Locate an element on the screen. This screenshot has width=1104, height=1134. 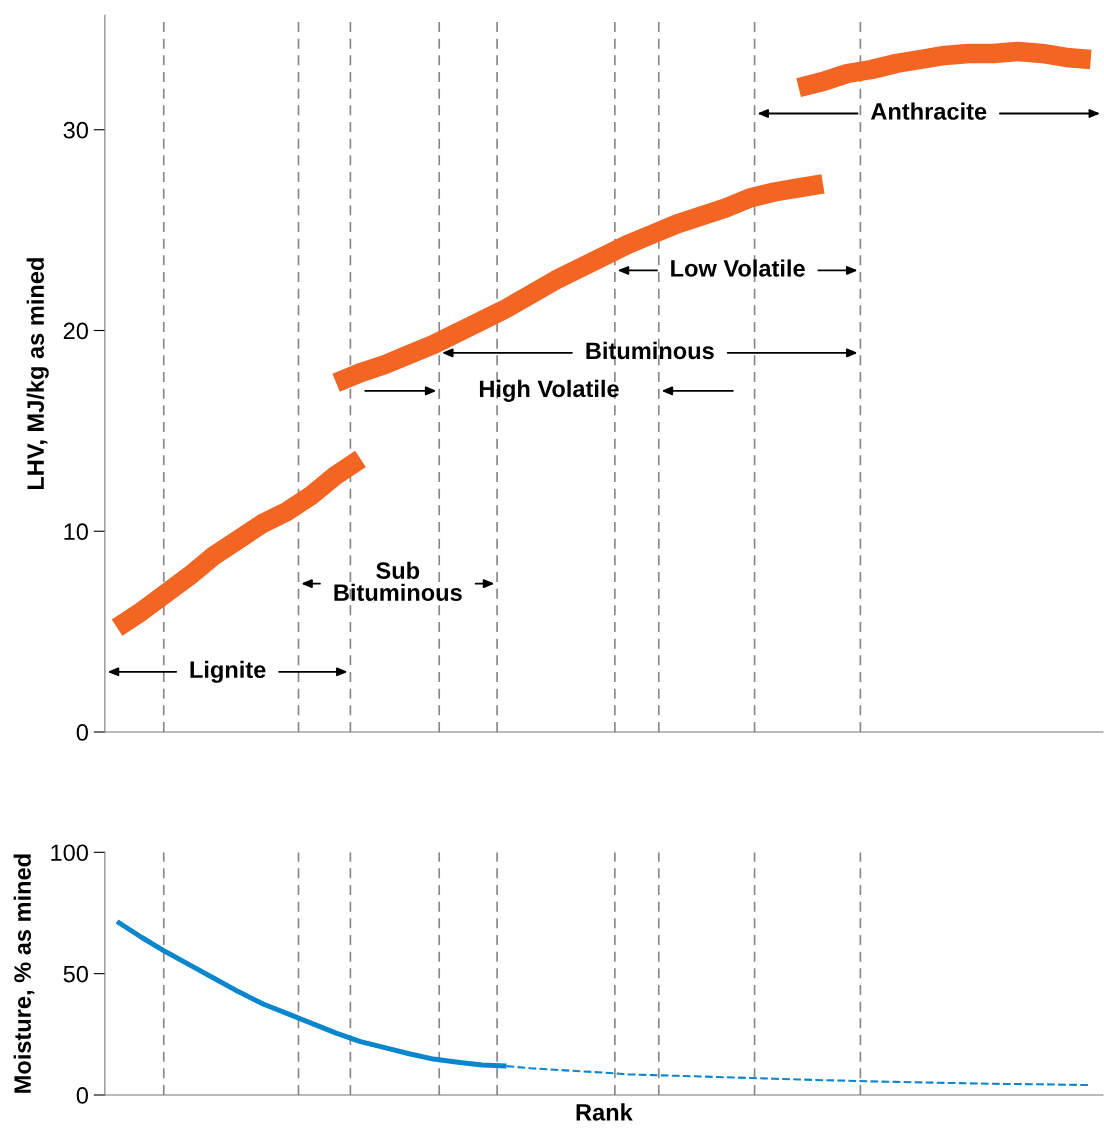
annotation: Sub Bituminous is located at coordinates (398, 581).